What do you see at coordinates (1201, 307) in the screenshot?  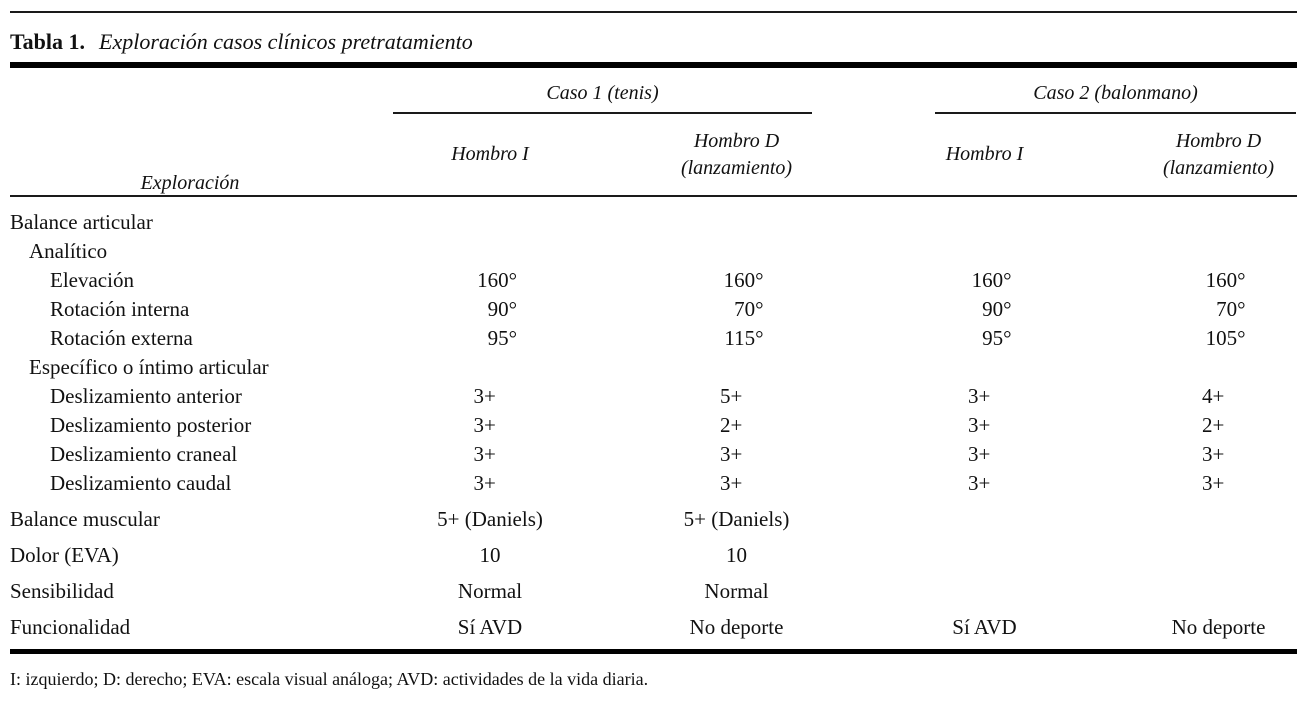 I see `cell-case2-hombro-d: 70°` at bounding box center [1201, 307].